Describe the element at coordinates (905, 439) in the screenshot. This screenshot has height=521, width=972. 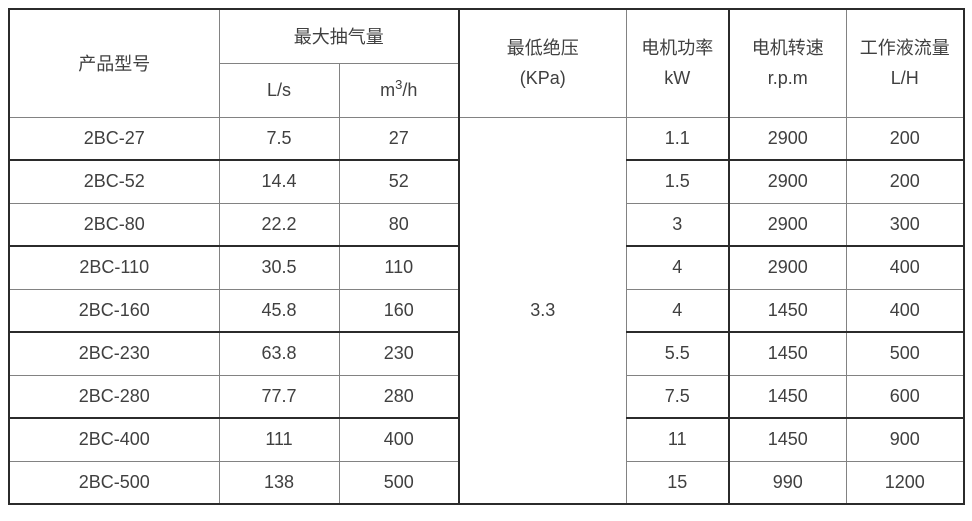
I see `lh-cell: 900` at that location.